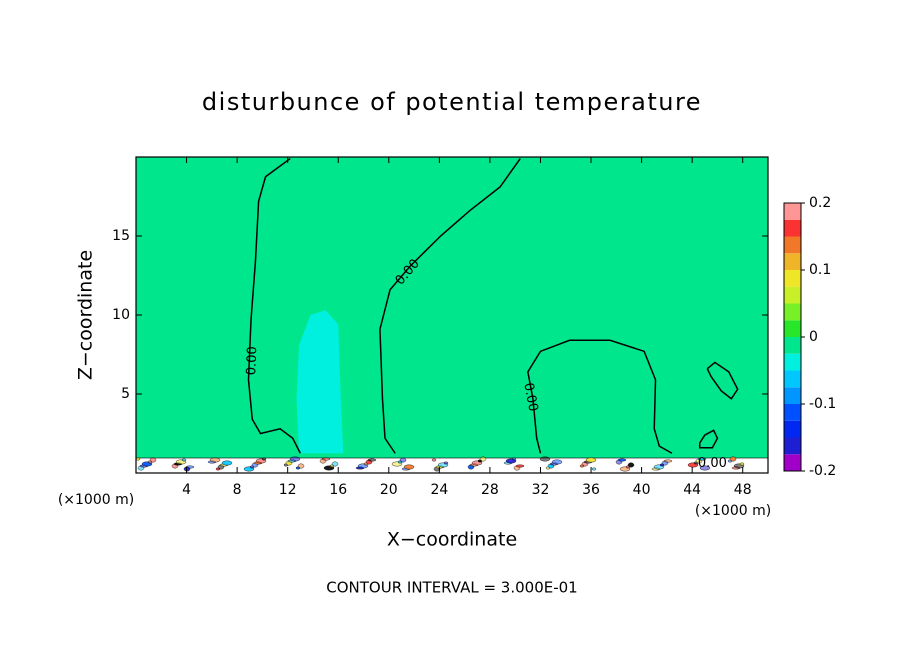  Describe the element at coordinates (86, 315) in the screenshot. I see `y-axis-label: Z−coordinate` at that location.